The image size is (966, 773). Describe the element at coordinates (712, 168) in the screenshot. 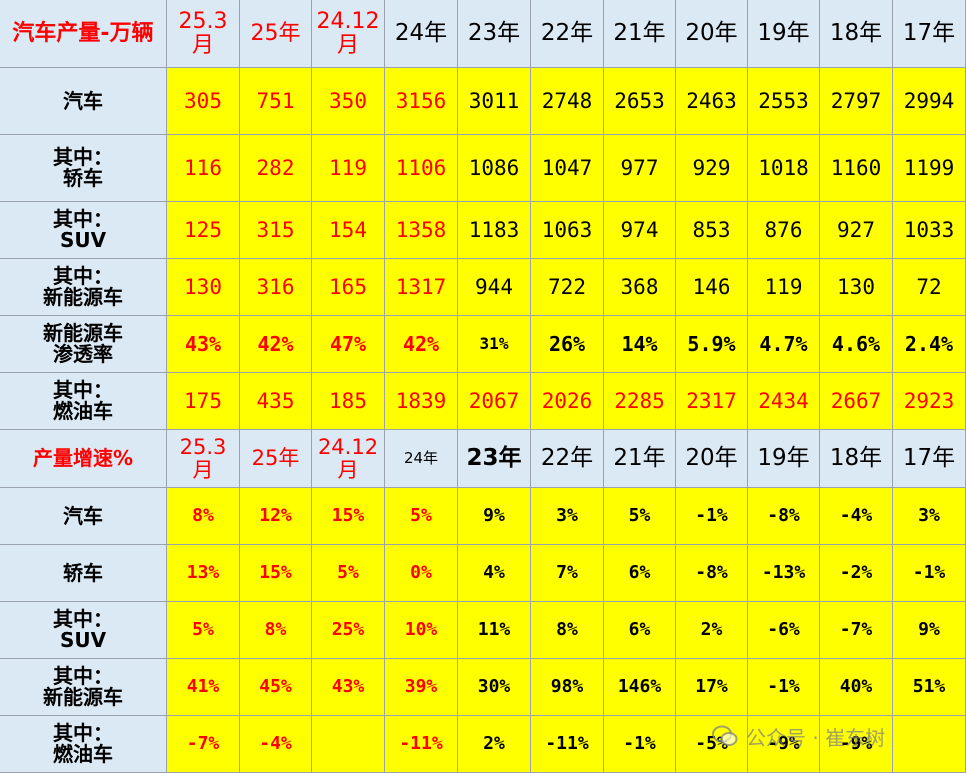

I see `table-cell: 929` at that location.